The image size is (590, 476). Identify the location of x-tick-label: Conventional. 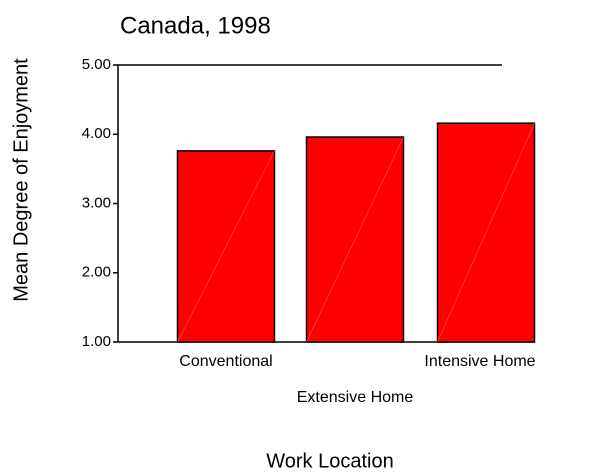
(225, 361).